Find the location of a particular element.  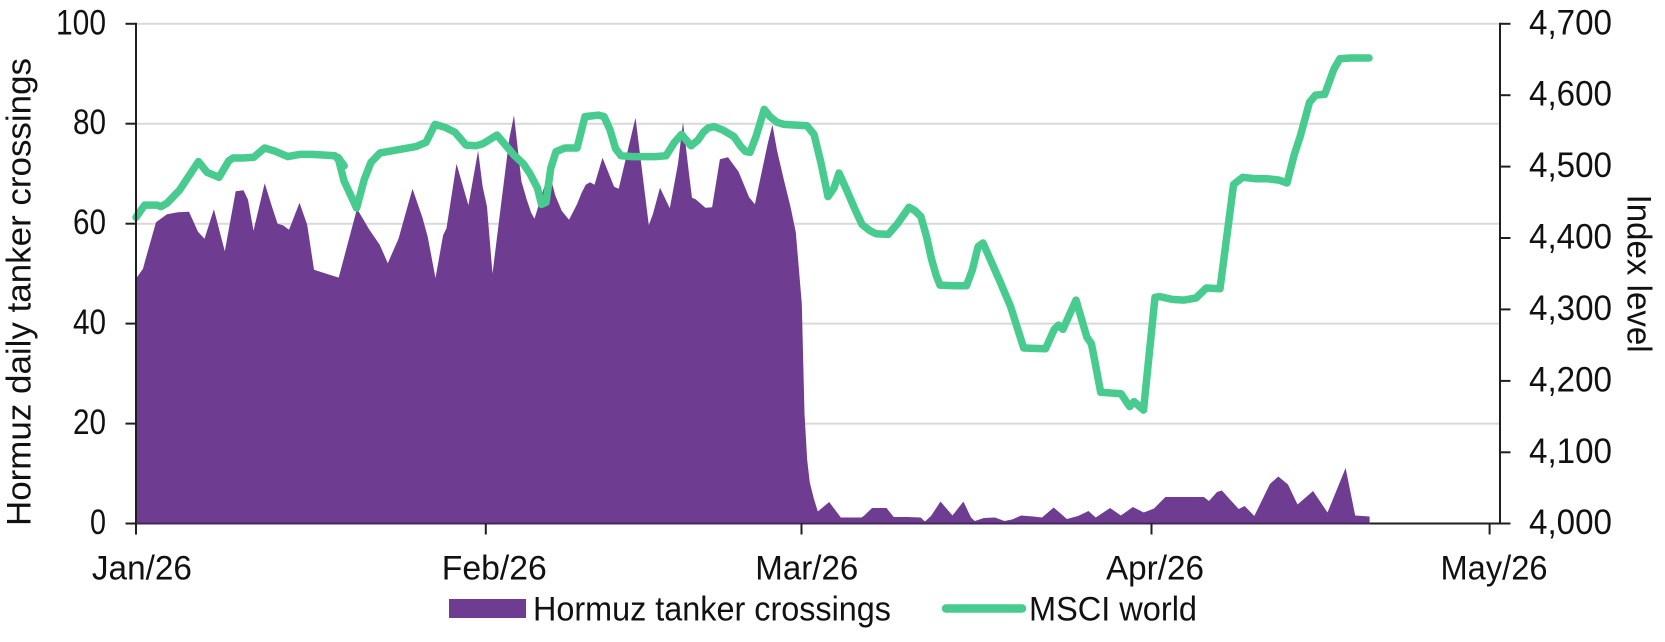

svg-text: 4,300 is located at coordinates (1570, 308).